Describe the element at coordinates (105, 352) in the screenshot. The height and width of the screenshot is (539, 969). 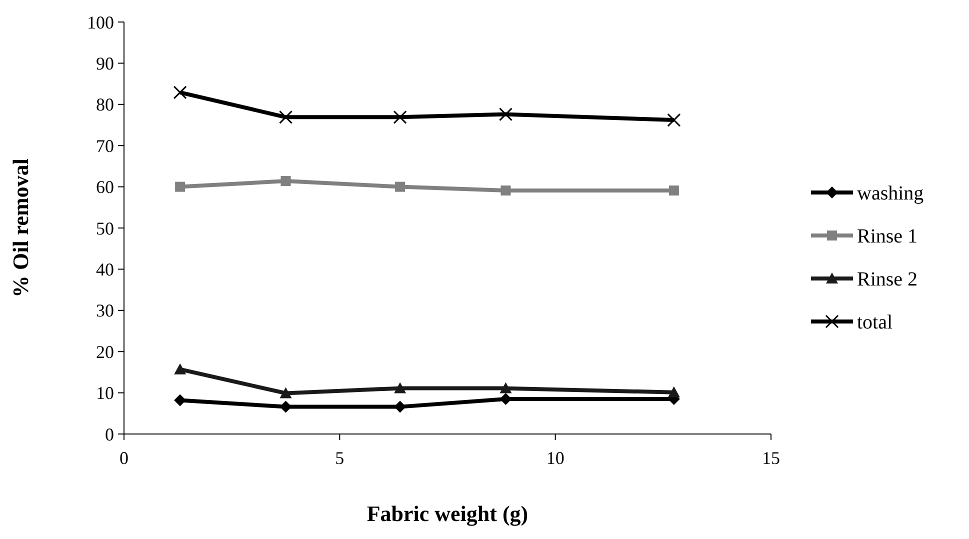
I see `y-tick-label: 20` at that location.